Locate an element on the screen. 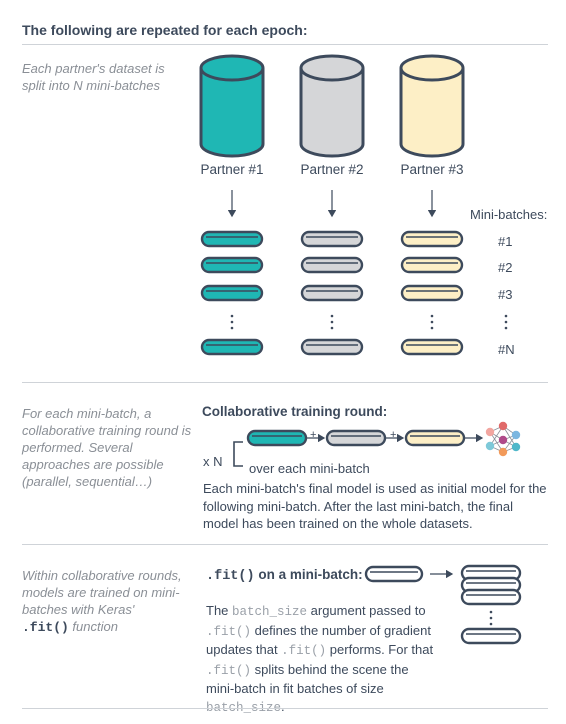 The height and width of the screenshot is (724, 566). fit-code-4: .fit() is located at coordinates (229, 670).